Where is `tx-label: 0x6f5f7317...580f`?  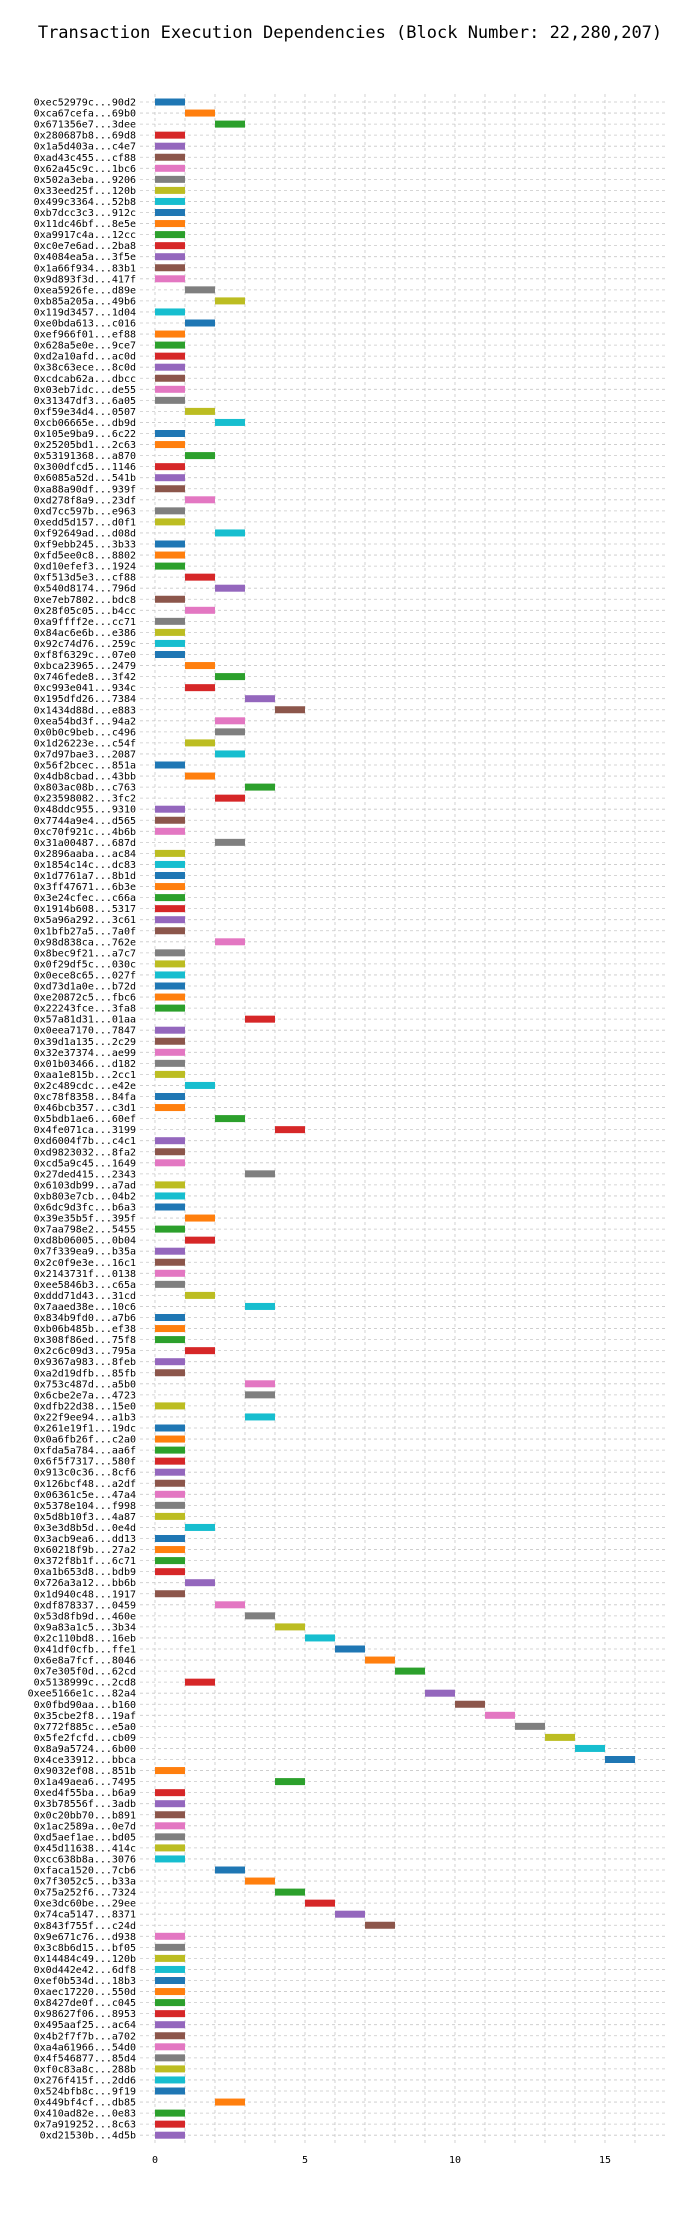 tx-label: 0x6f5f7317...580f is located at coordinates (85, 1462).